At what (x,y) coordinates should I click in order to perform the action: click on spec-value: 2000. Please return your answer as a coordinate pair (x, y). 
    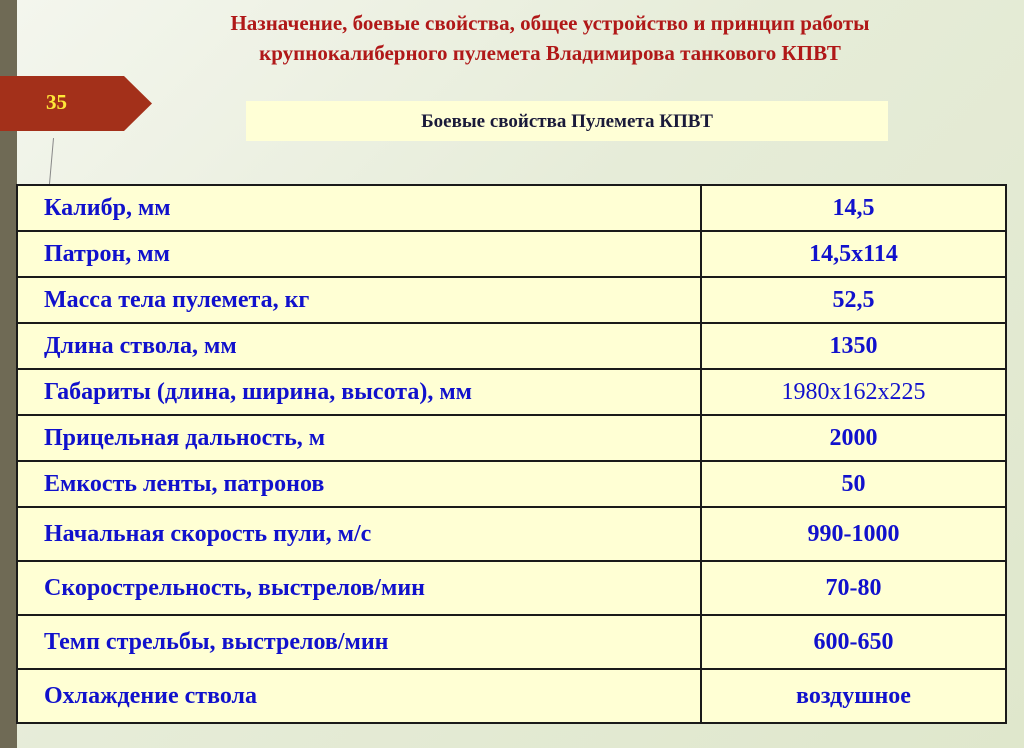
    Looking at the image, I should click on (853, 438).